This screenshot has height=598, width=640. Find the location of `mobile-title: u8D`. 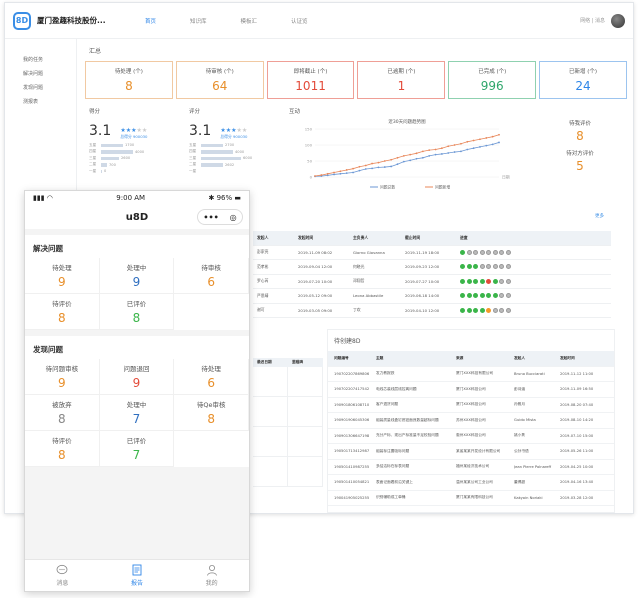

mobile-title: u8D is located at coordinates (137, 217).